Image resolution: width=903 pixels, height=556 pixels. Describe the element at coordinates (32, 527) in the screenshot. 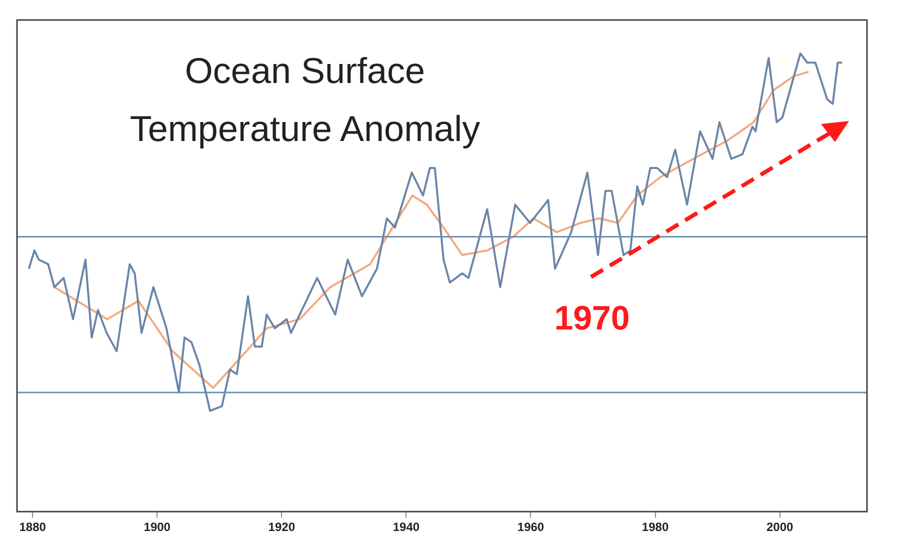

I see `x-tick-label: 1880` at that location.